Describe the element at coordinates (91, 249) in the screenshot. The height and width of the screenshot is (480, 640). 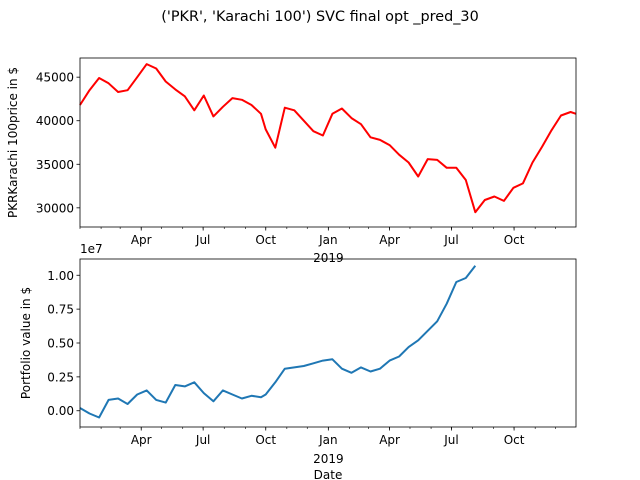
I see `y-offset-label: 1e7` at that location.